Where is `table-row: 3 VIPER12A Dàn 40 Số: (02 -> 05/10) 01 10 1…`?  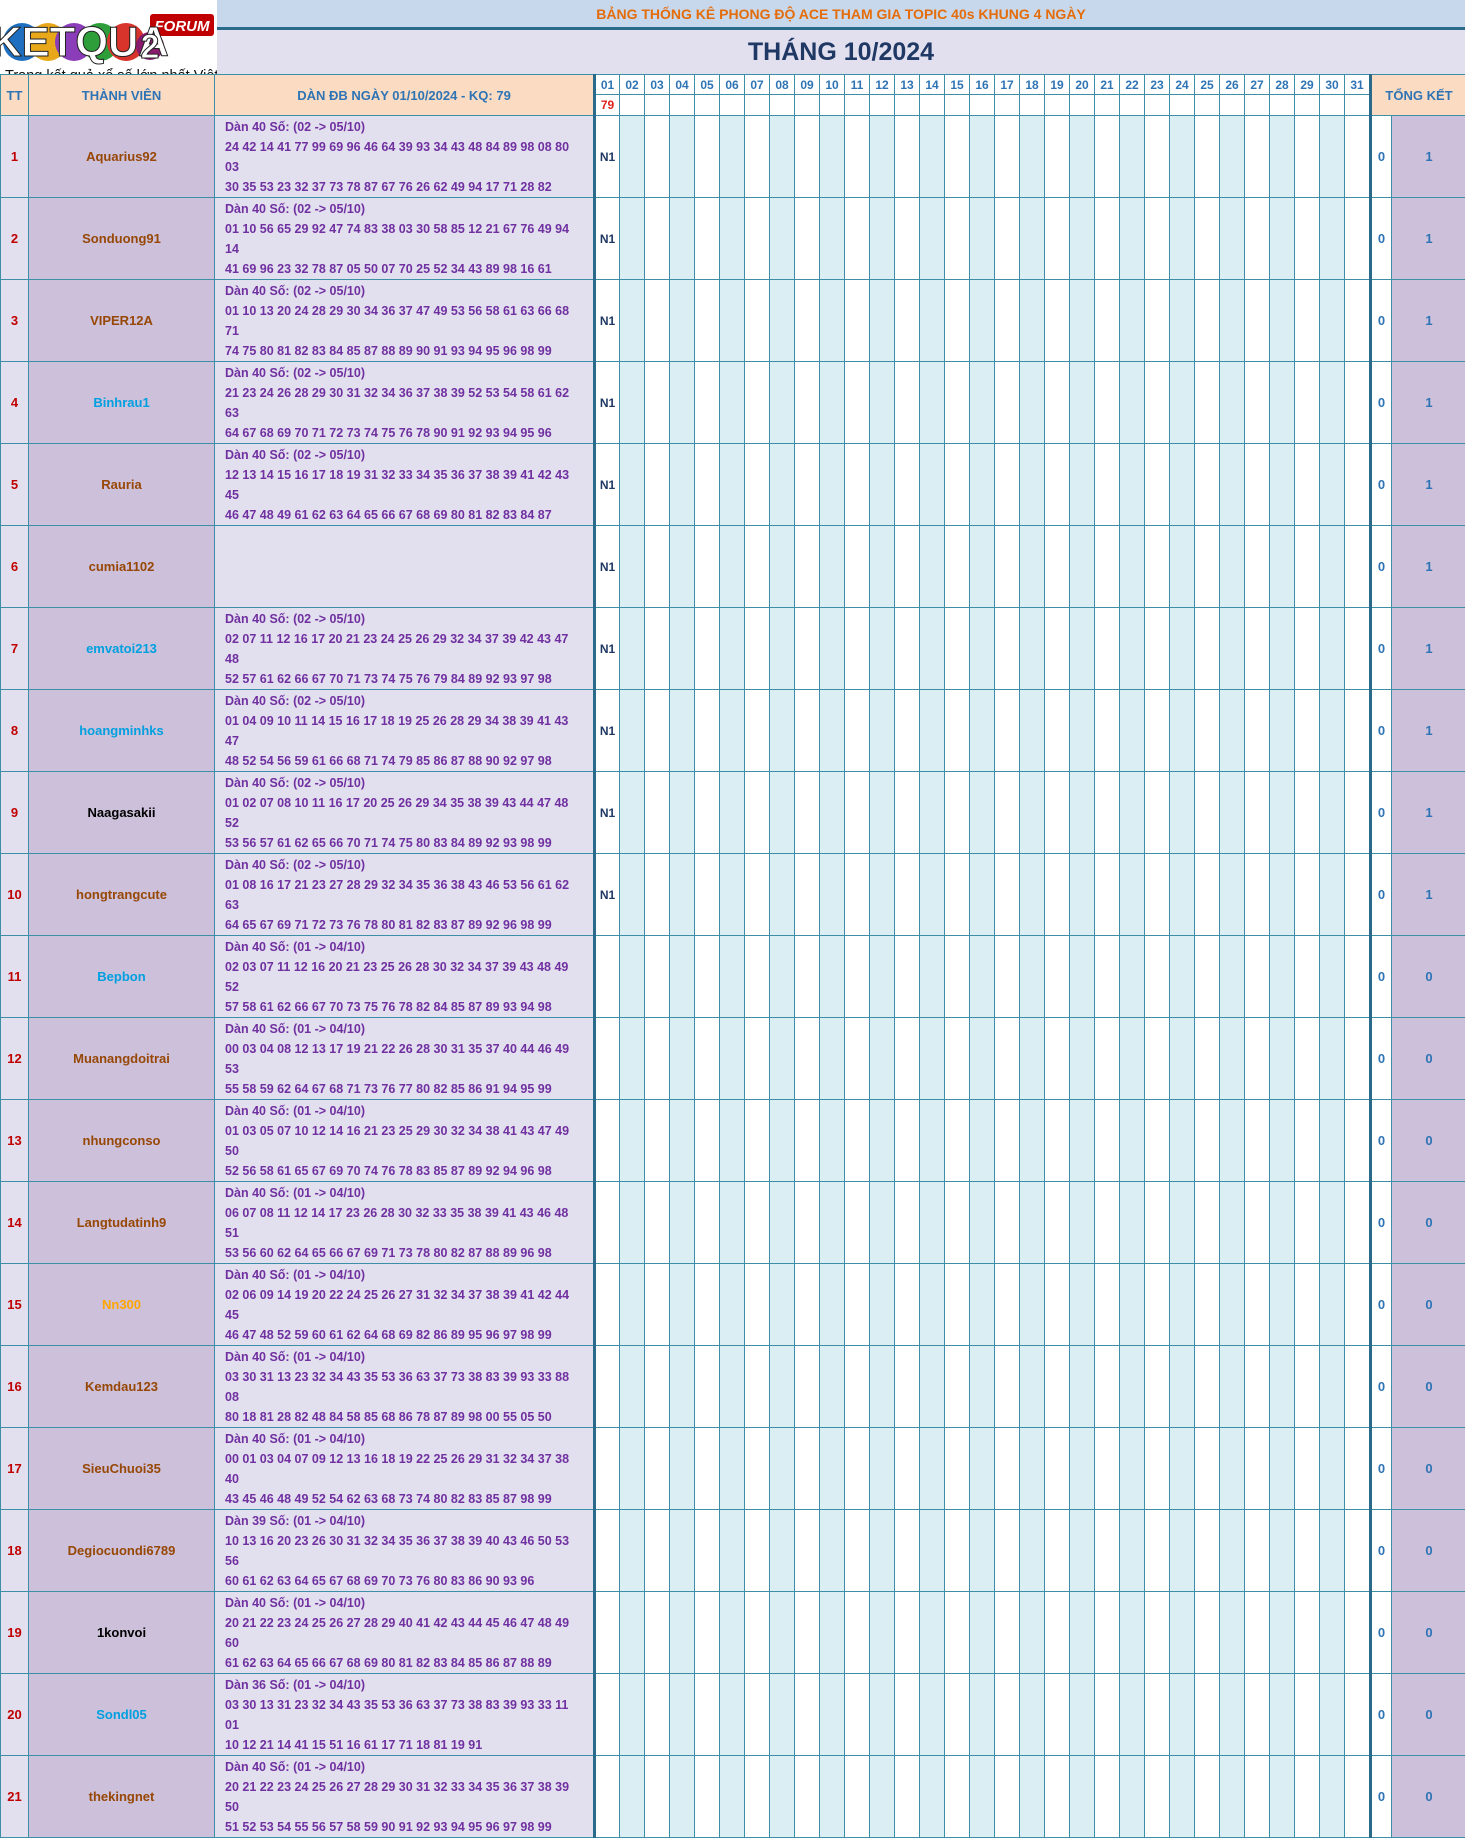
table-row: 3 VIPER12A Dàn 40 Số: (02 -> 05/10) 01 10 1… is located at coordinates (732, 320).